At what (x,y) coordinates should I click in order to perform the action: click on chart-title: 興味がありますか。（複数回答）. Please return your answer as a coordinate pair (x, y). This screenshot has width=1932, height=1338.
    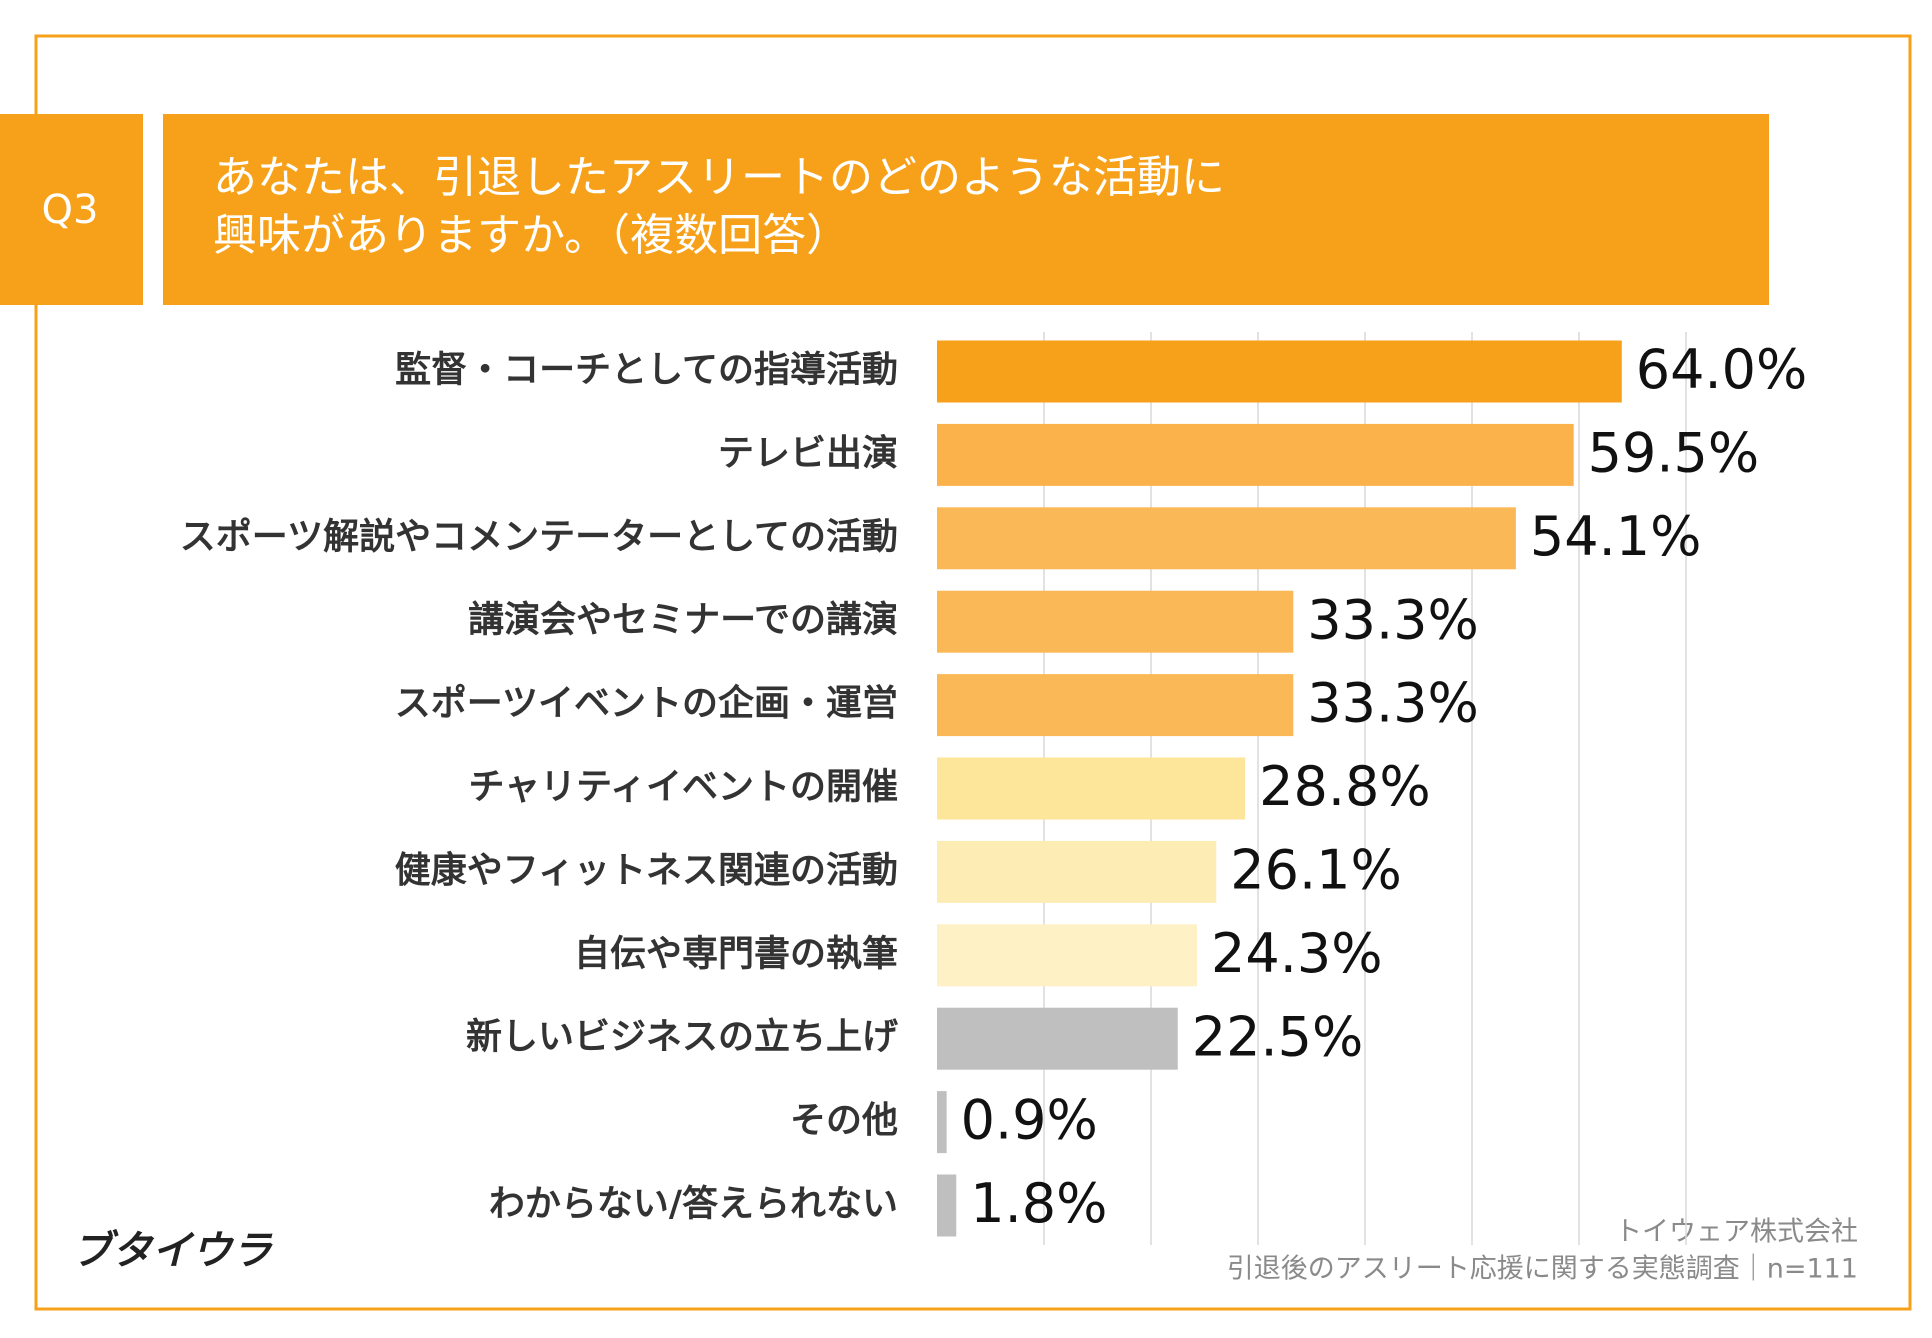
    Looking at the image, I should click on (531, 235).